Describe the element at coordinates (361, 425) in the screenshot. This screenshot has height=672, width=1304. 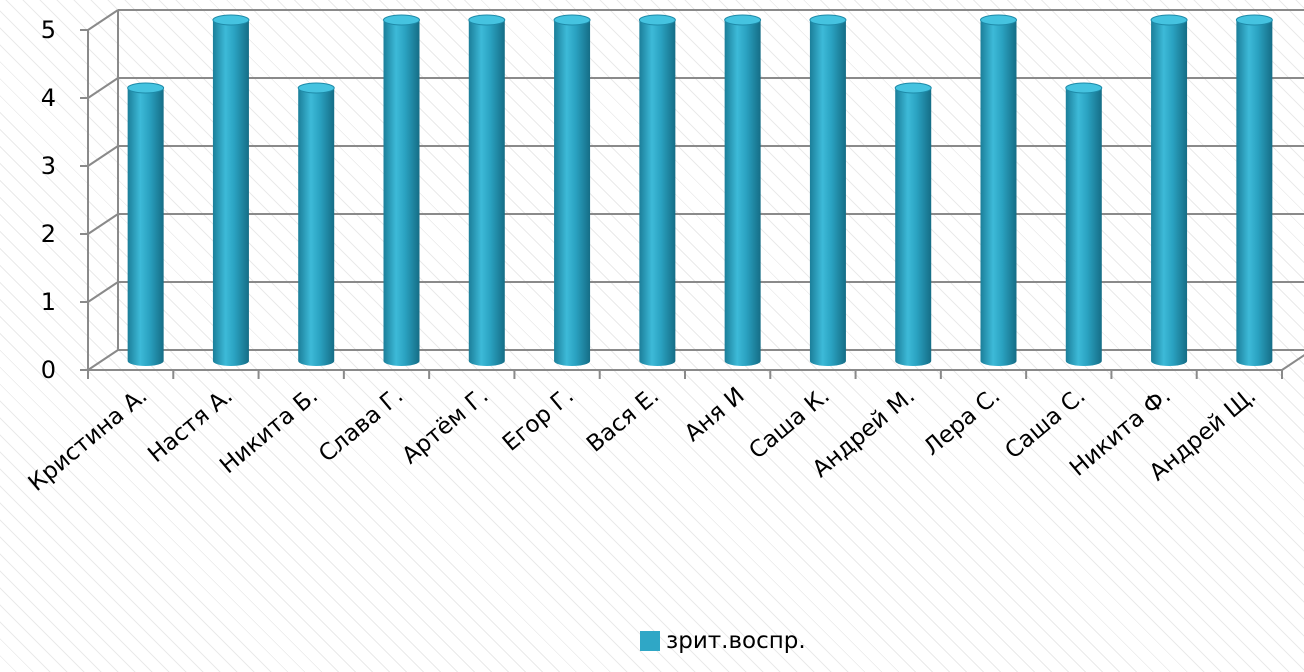
I see `x-tick-label: Слава Г.` at that location.